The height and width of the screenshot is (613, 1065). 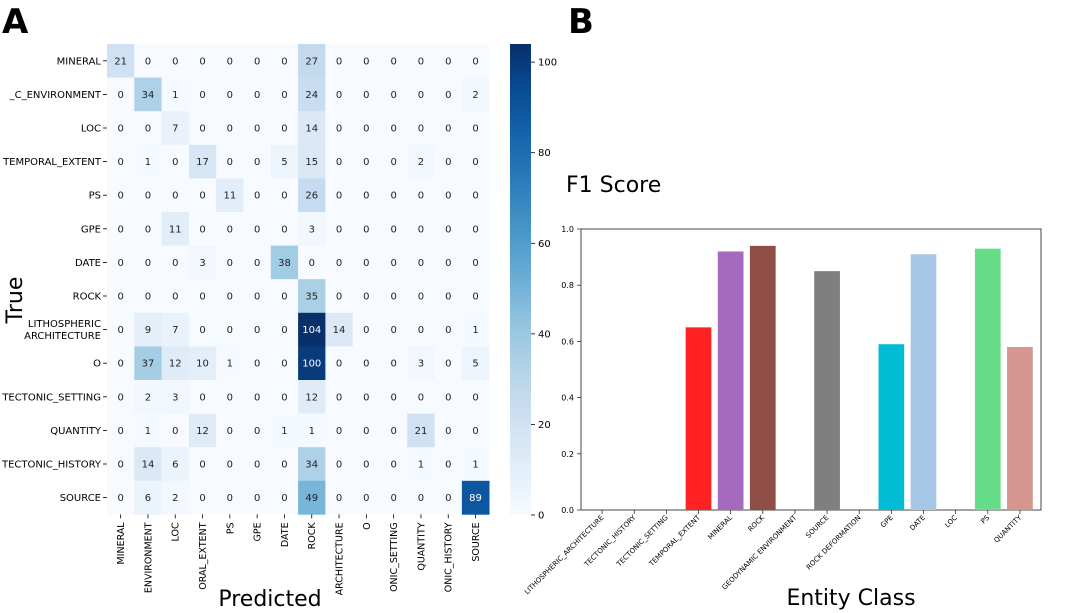 What do you see at coordinates (567, 454) in the screenshot?
I see `bar-chart-y-tick-label: 0.2` at bounding box center [567, 454].